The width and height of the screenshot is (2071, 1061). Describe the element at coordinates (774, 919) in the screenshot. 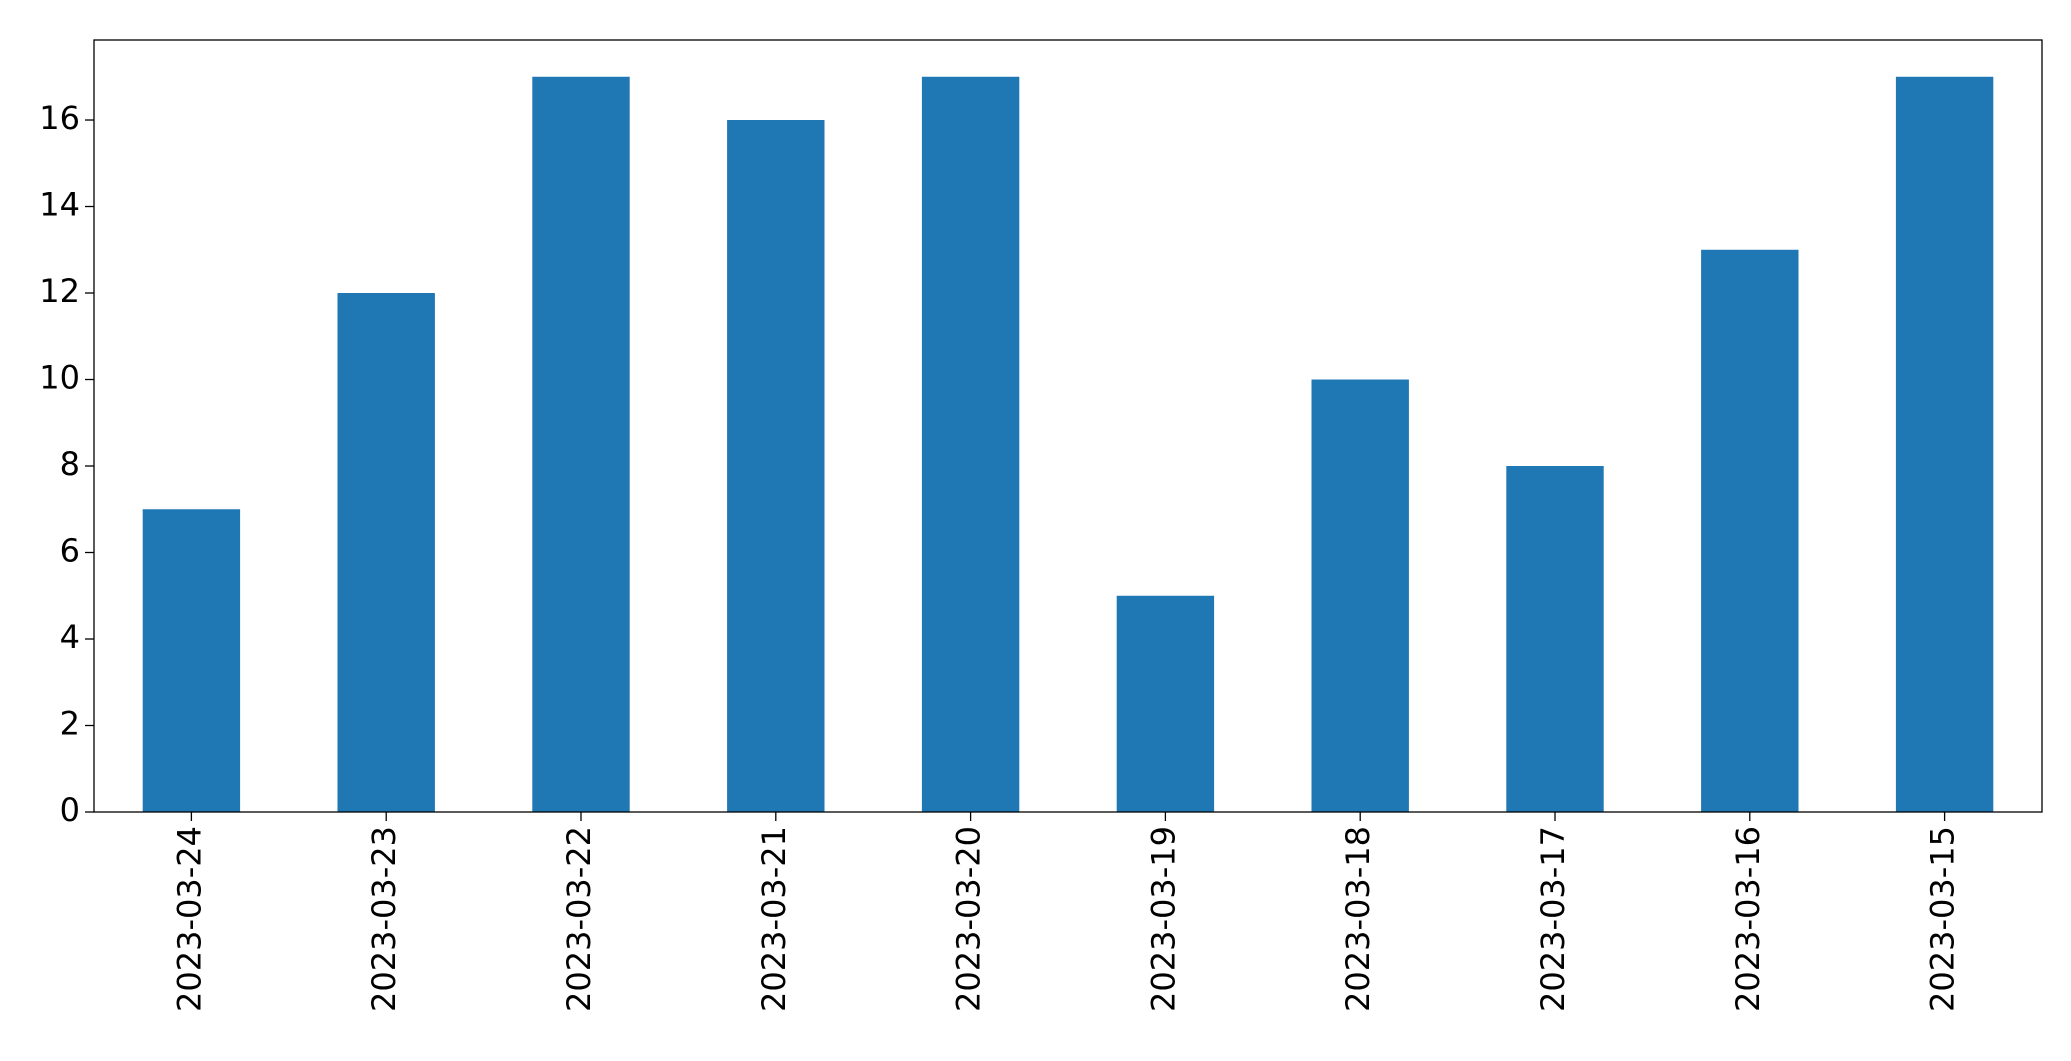

I see `x-tick-label: 2023-03-21` at that location.